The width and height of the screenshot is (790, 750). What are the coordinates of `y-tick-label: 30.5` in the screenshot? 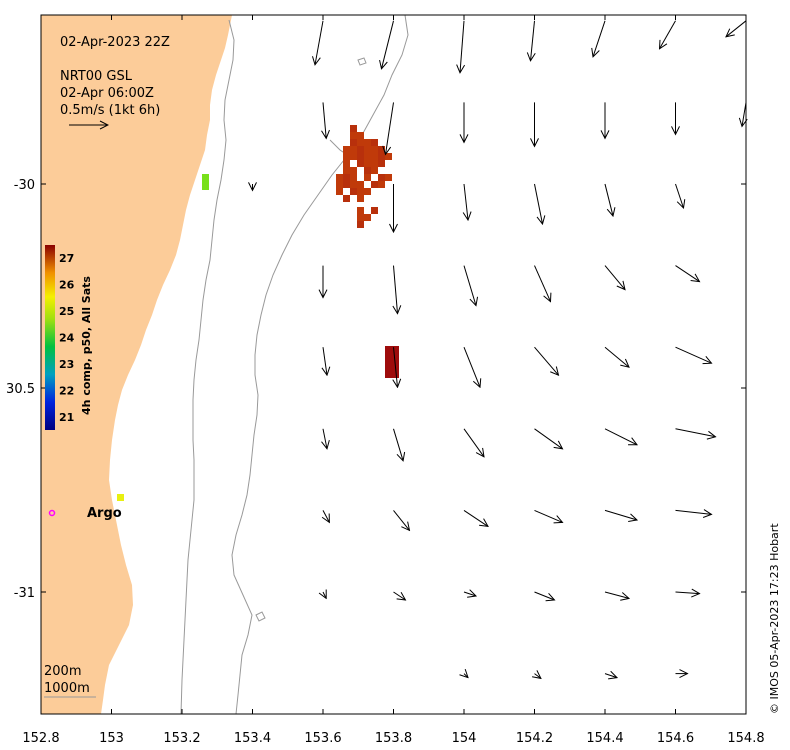 It's located at (20, 389).